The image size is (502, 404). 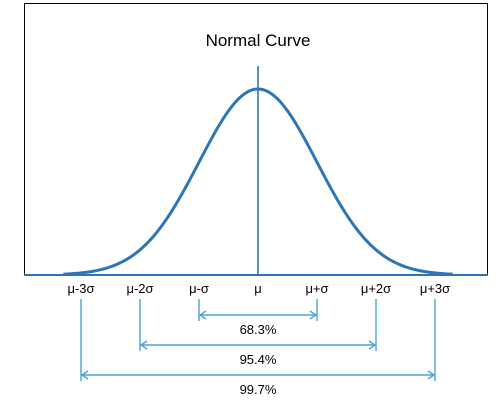 I want to click on x-tick-label: μ-σ, so click(x=199, y=288).